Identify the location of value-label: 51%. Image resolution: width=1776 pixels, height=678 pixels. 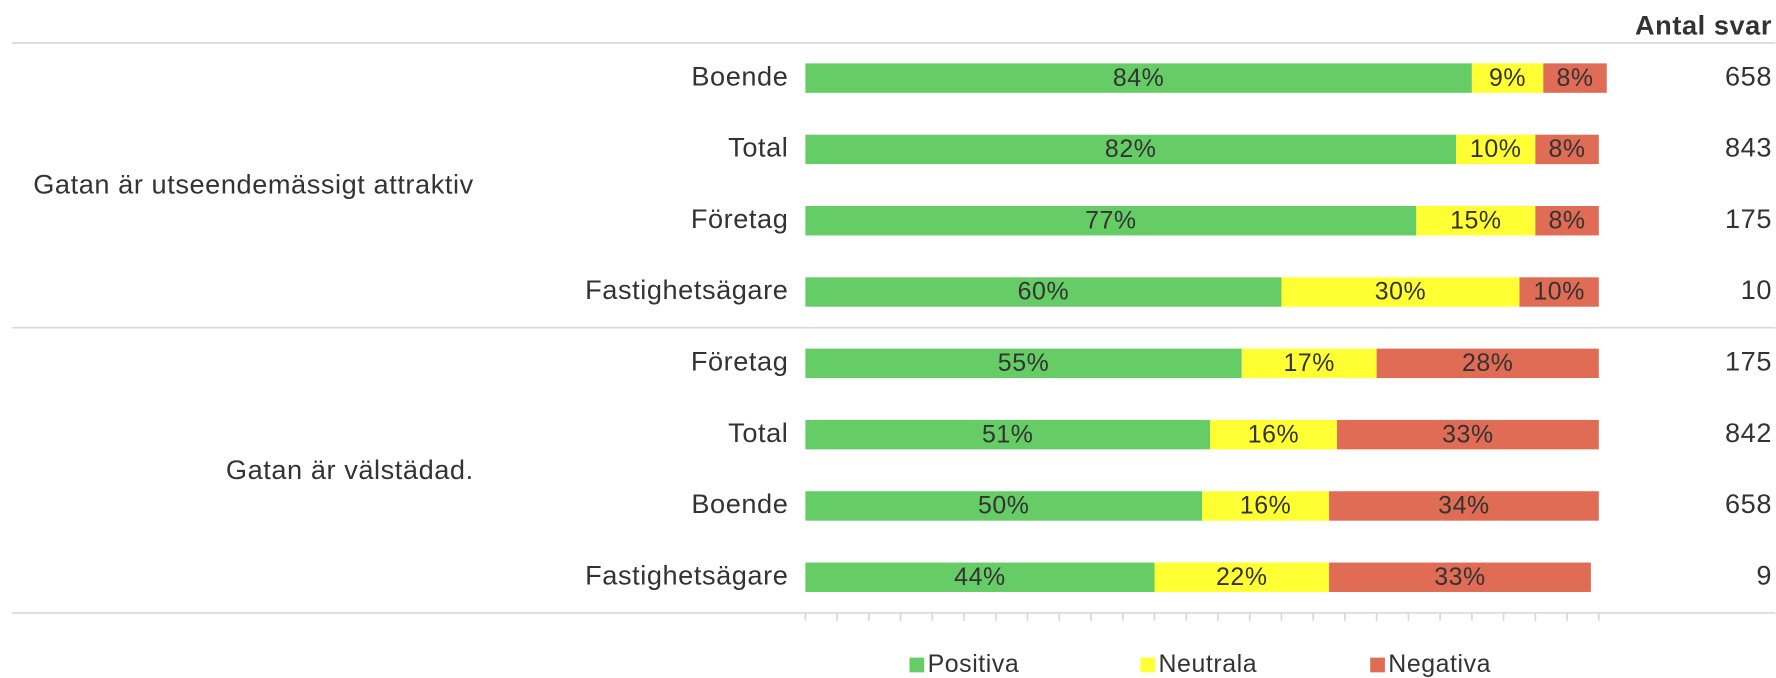
(1008, 434).